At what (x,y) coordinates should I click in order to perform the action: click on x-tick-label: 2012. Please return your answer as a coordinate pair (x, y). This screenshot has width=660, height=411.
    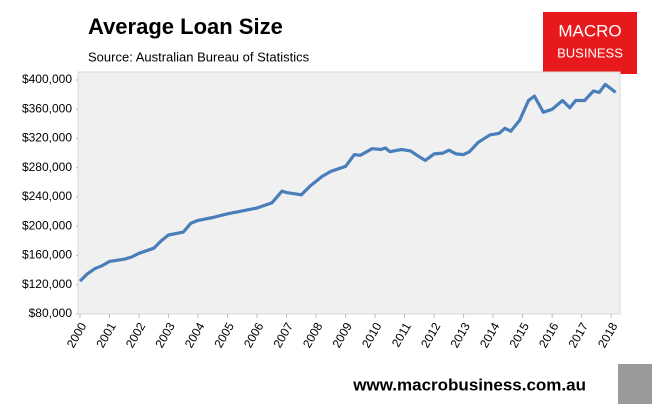
    Looking at the image, I should click on (431, 335).